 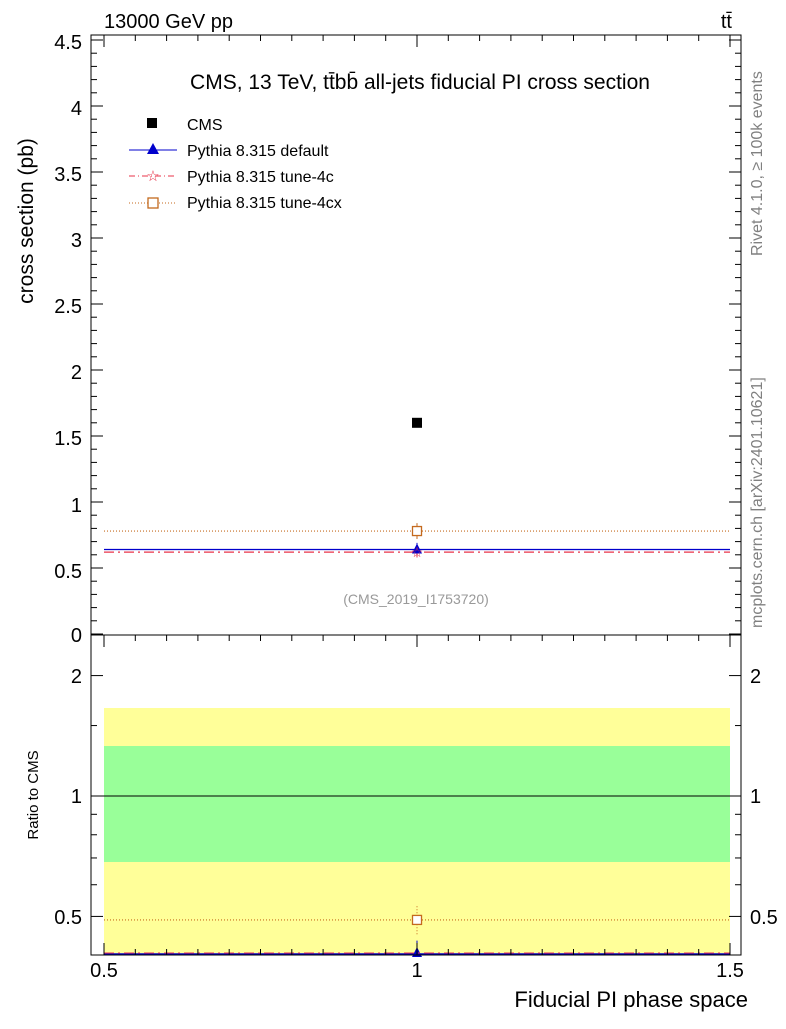 I want to click on legend-marker-default, so click(x=153, y=148).